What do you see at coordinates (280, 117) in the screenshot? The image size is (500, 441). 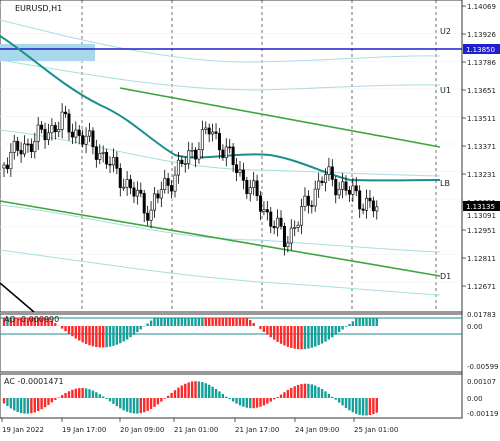 I see `channel-upper-line` at bounding box center [280, 117].